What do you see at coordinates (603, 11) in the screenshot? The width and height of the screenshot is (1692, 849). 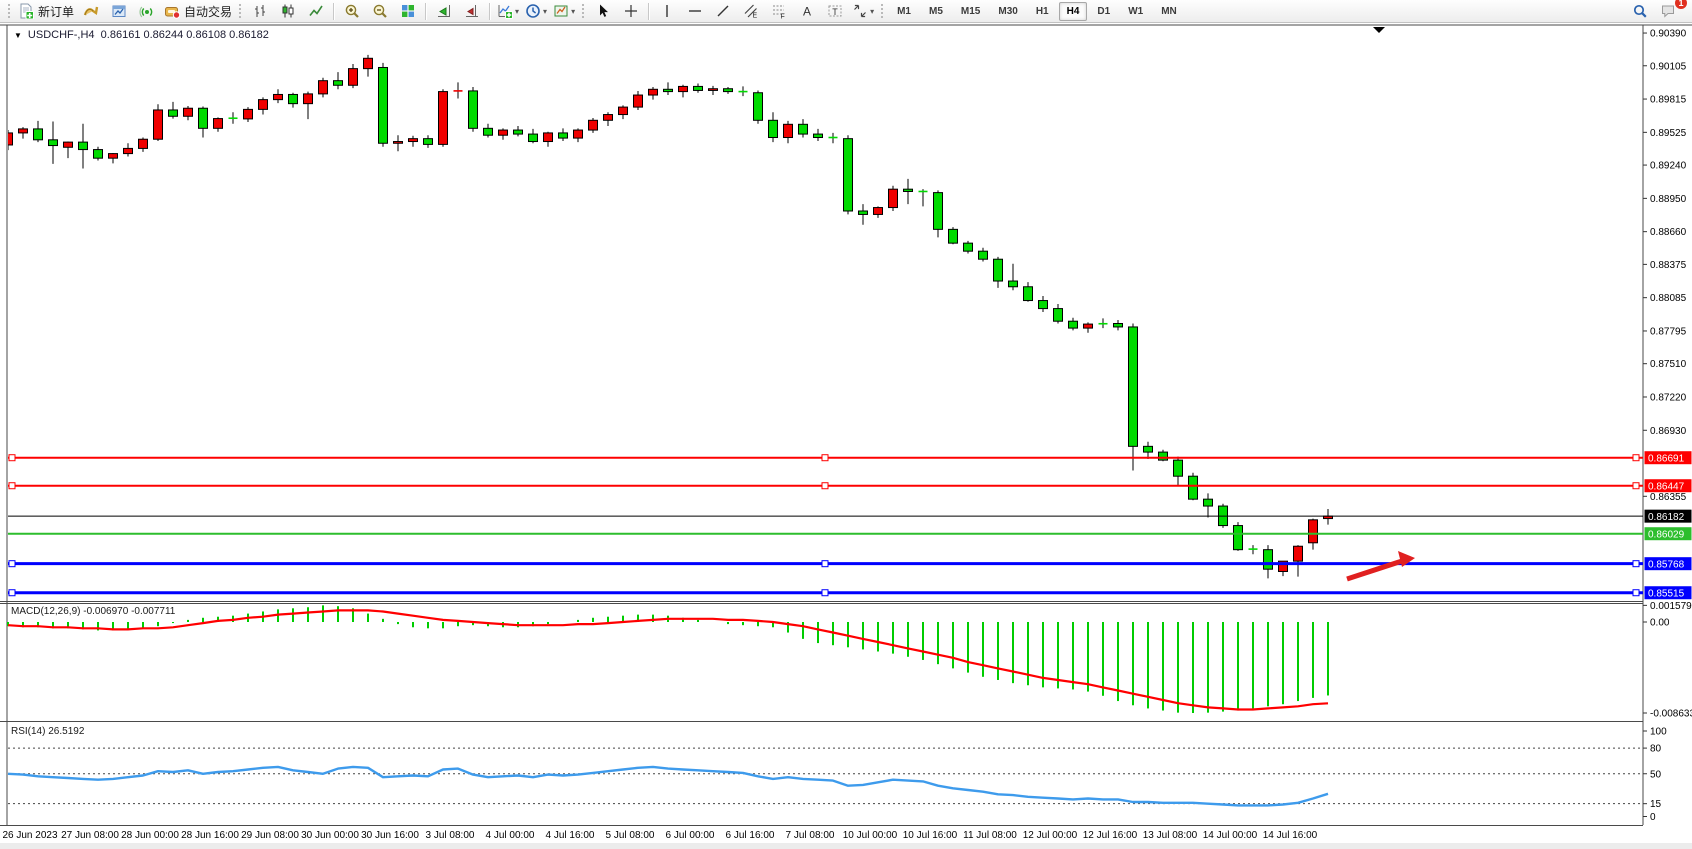 I see `cursor-button` at bounding box center [603, 11].